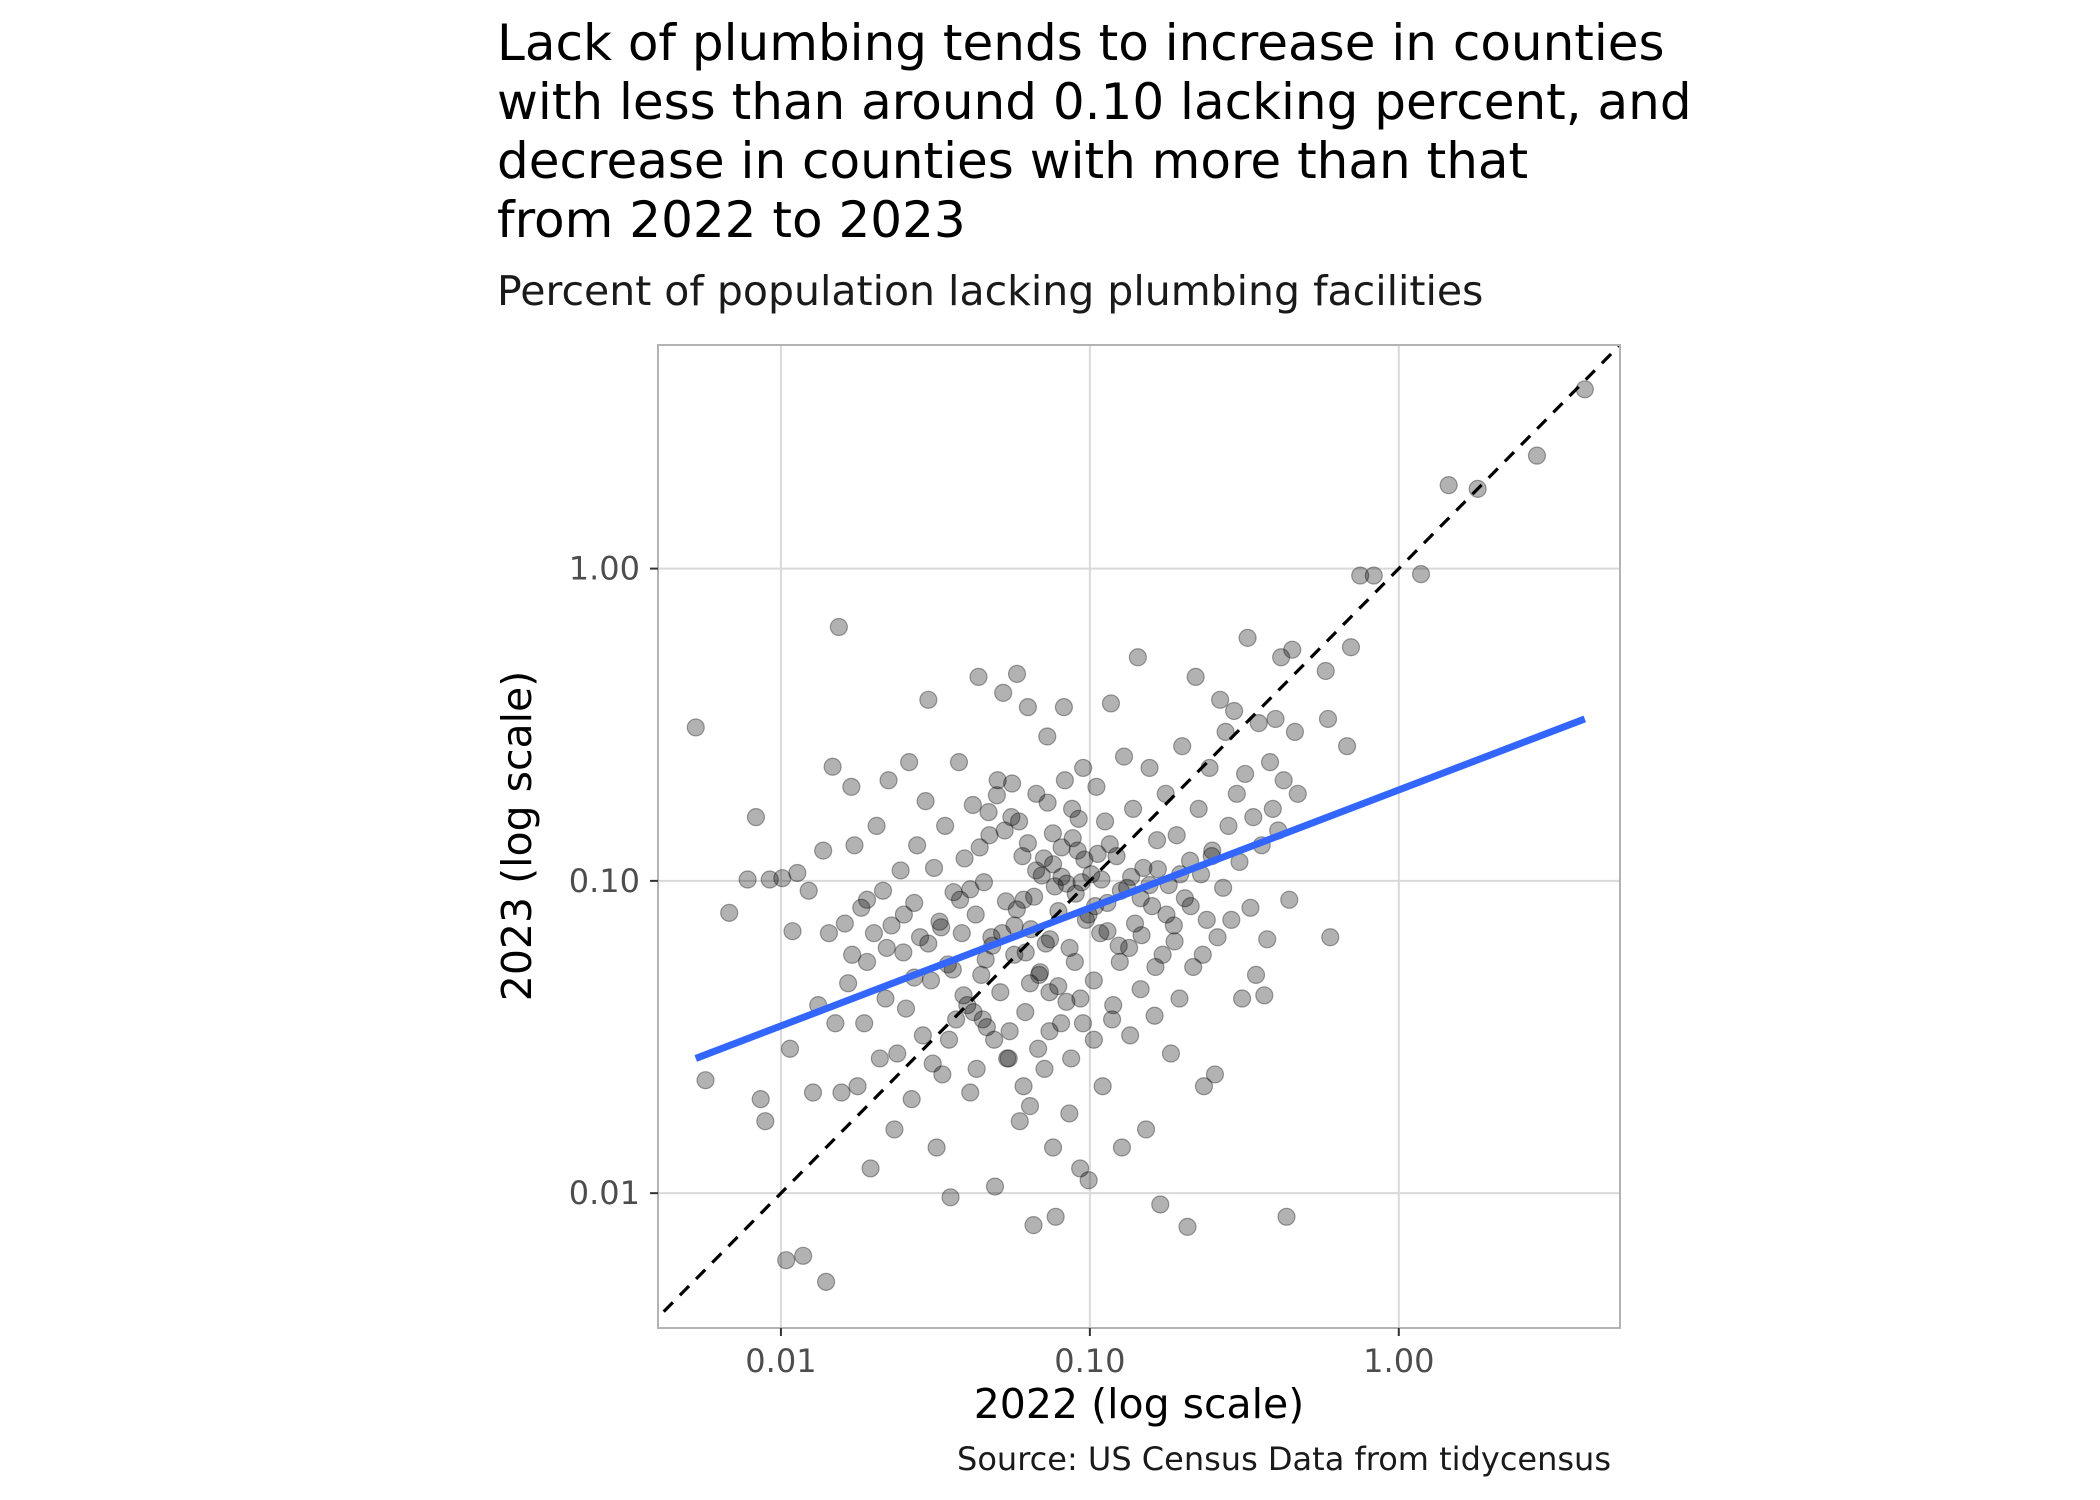 This screenshot has height=1500, width=2100. I want to click on x-tick-label: 1.00, so click(1398, 1361).